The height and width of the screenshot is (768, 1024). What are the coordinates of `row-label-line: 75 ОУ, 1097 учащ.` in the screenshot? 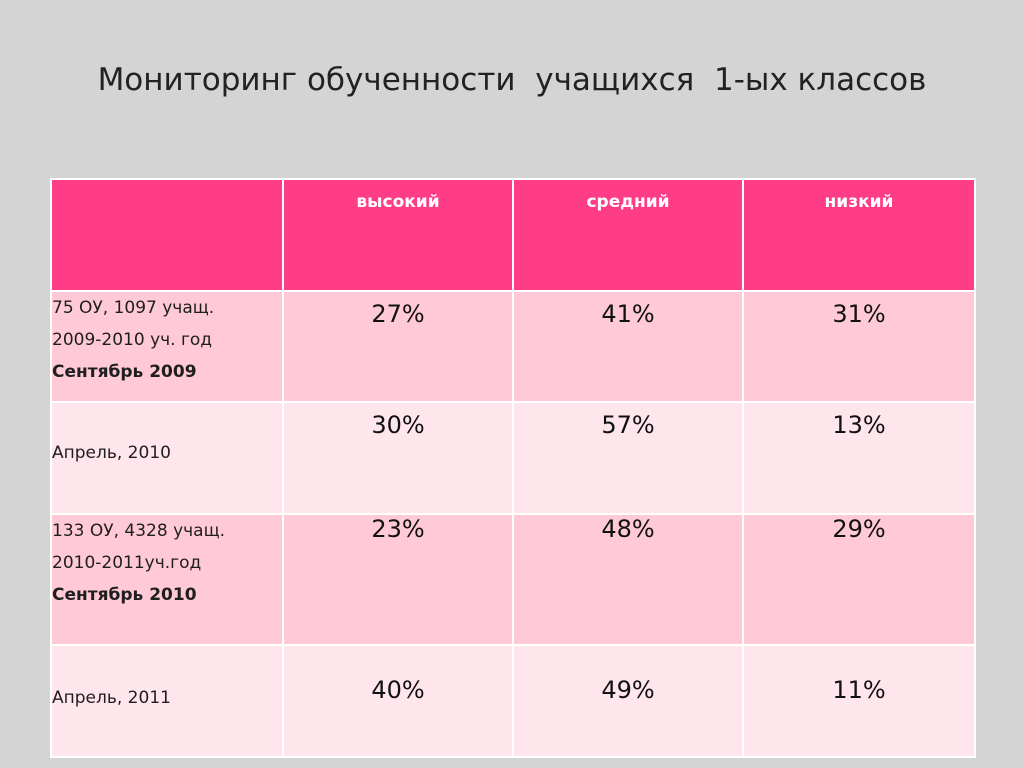 It's located at (133, 308).